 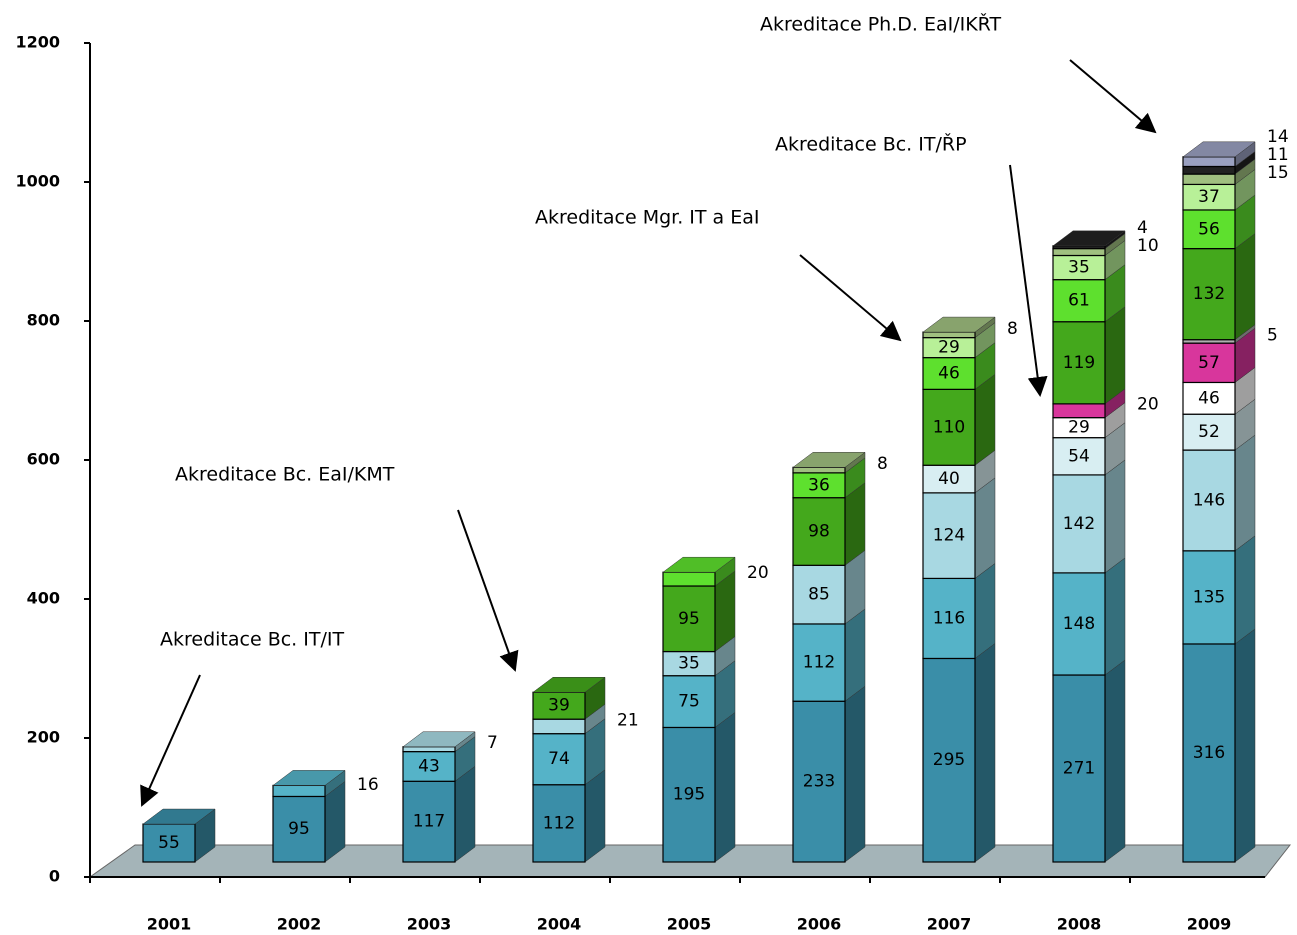 What do you see at coordinates (1079, 769) in the screenshot?
I see `value-label: 271` at bounding box center [1079, 769].